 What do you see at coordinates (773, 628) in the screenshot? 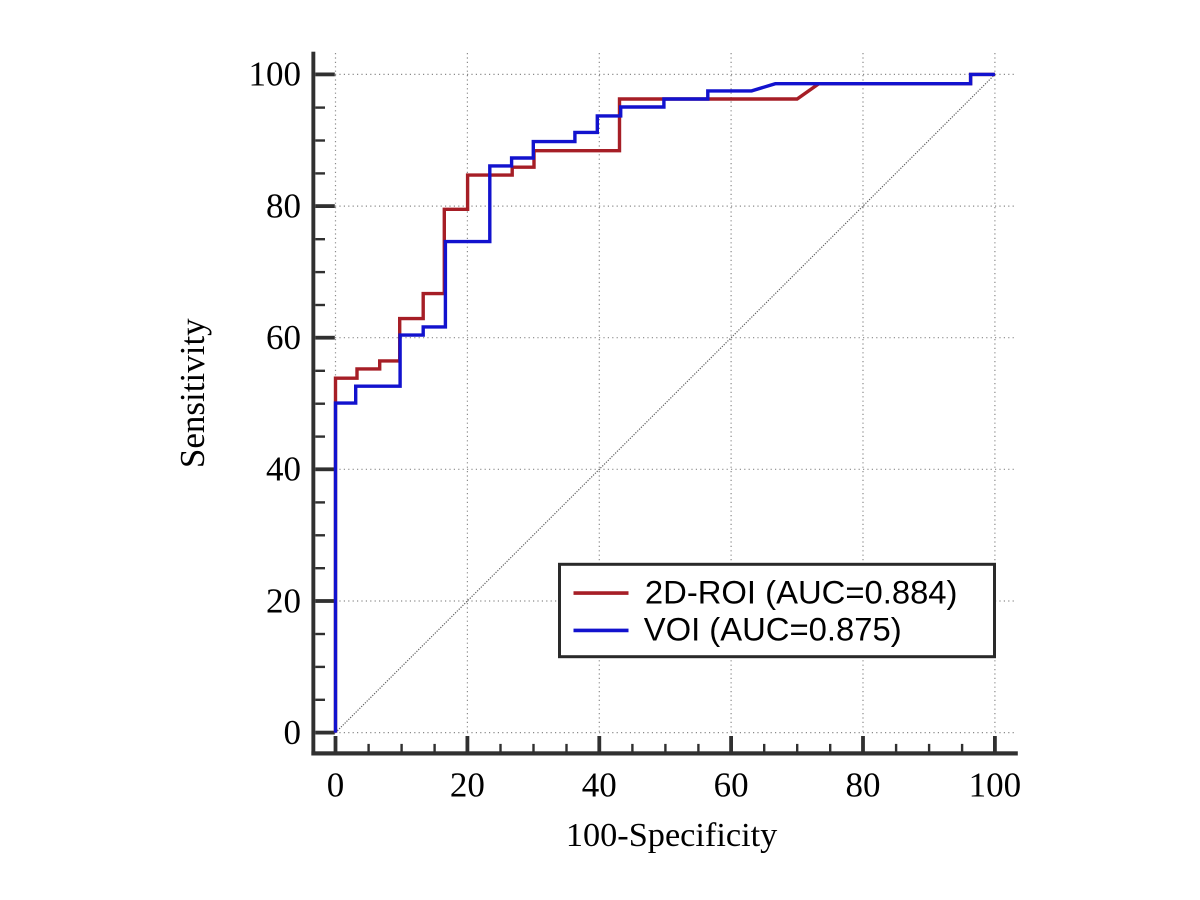
I see `svg-text: VOI (AUC=0.875)` at bounding box center [773, 628].